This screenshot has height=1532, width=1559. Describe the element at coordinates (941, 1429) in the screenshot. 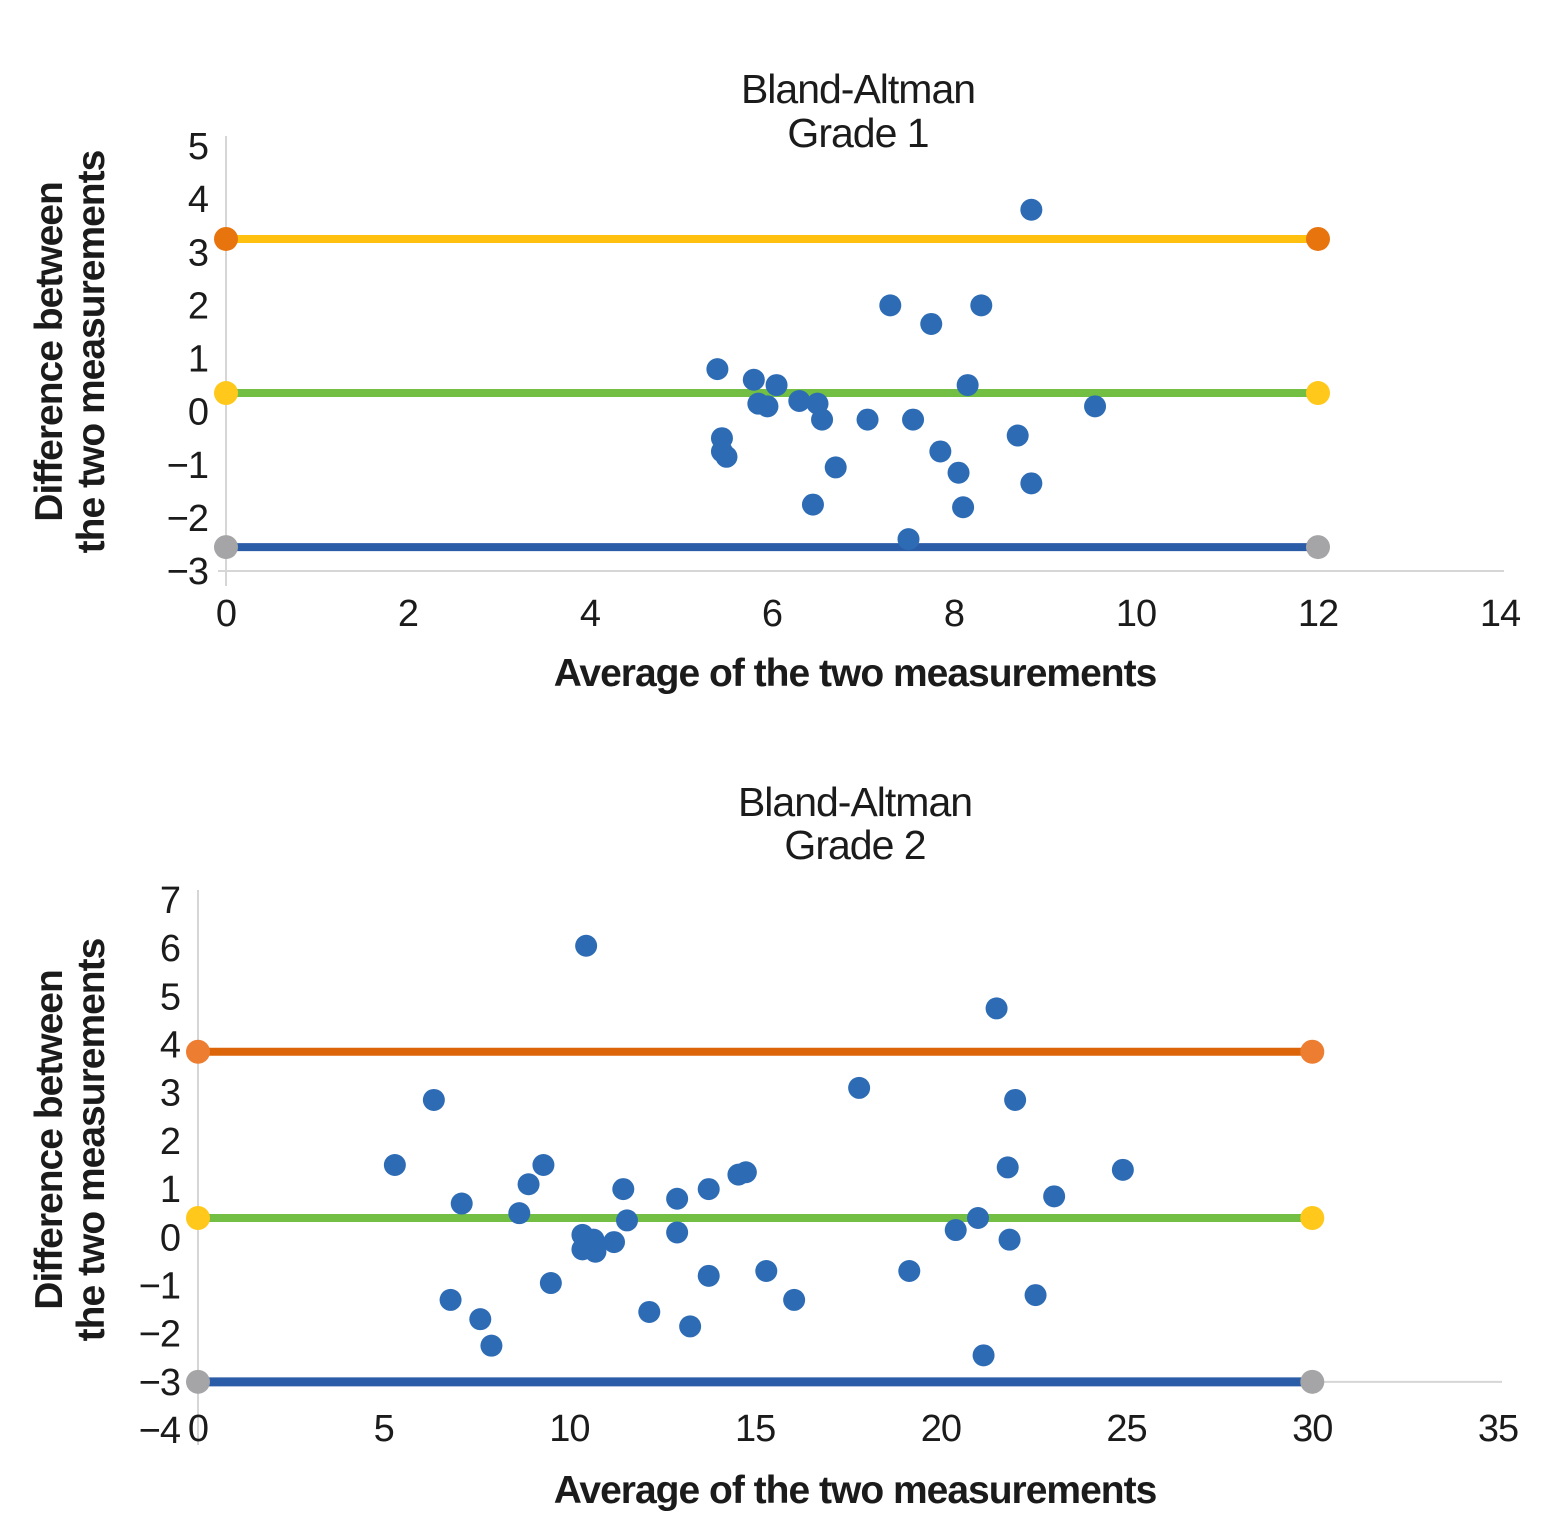

I see `x-tick-label: 20` at that location.